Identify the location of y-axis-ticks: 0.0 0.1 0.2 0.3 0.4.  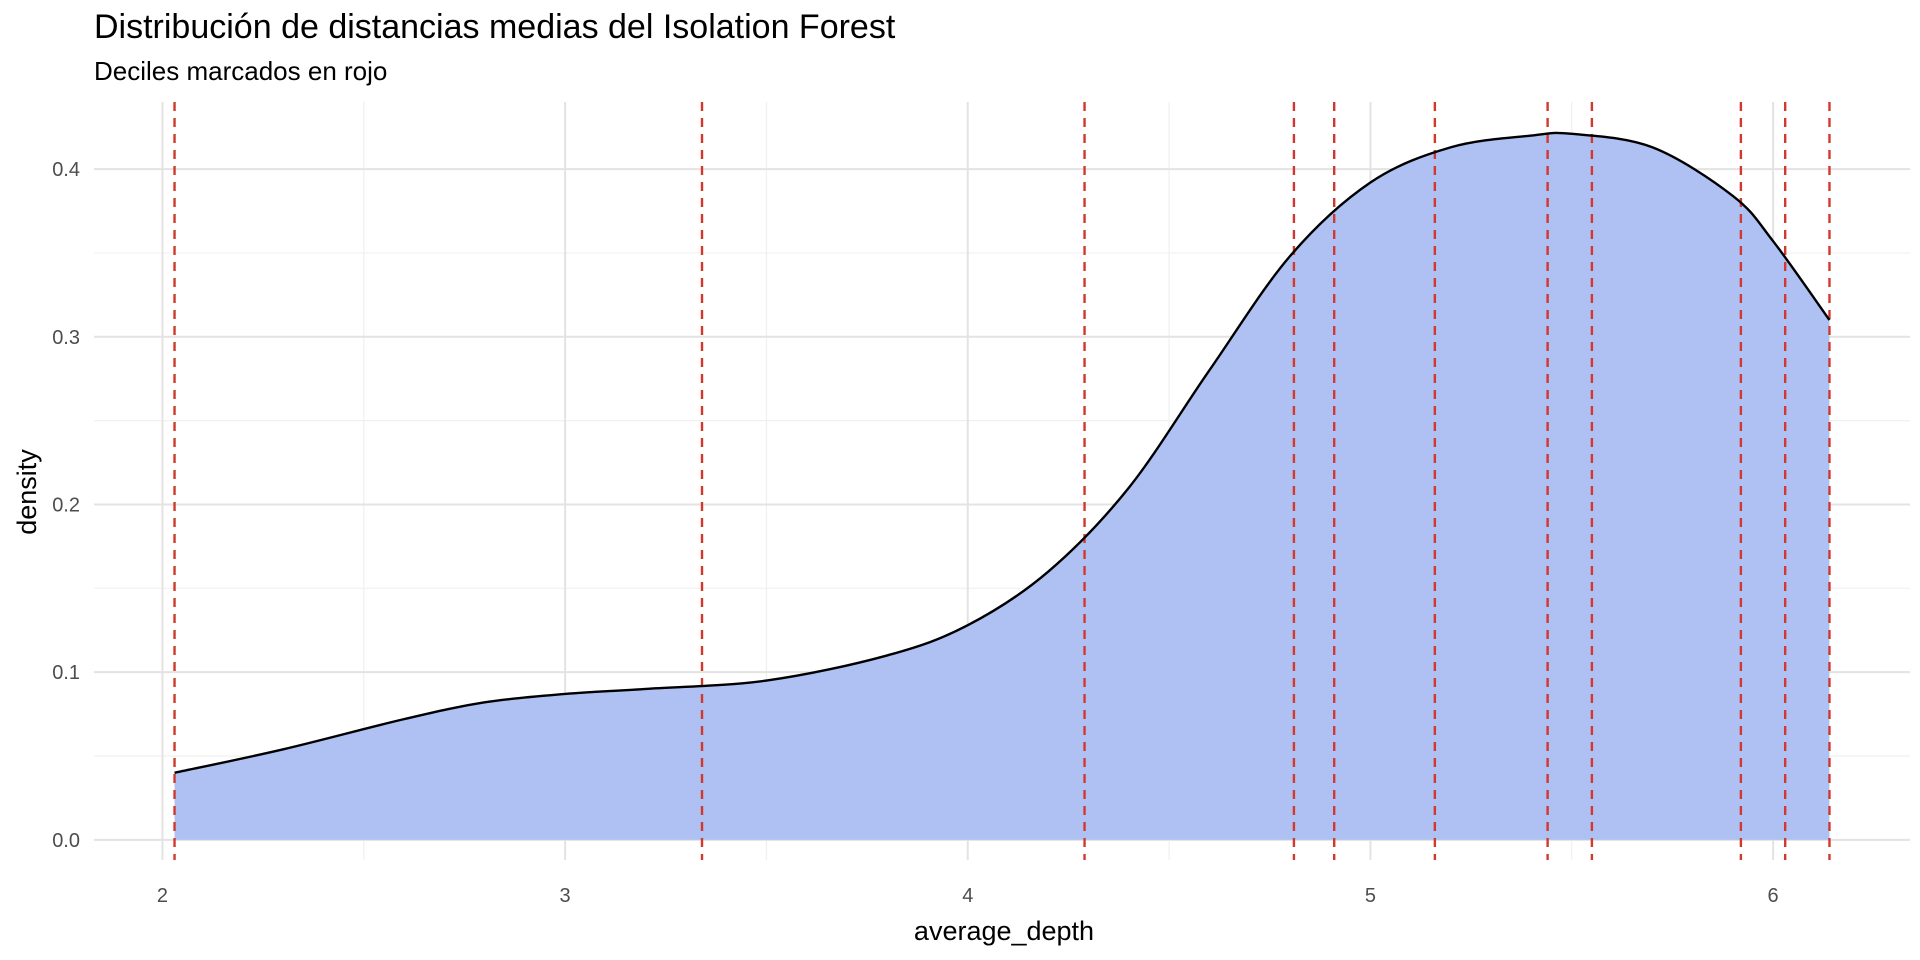
(66, 505).